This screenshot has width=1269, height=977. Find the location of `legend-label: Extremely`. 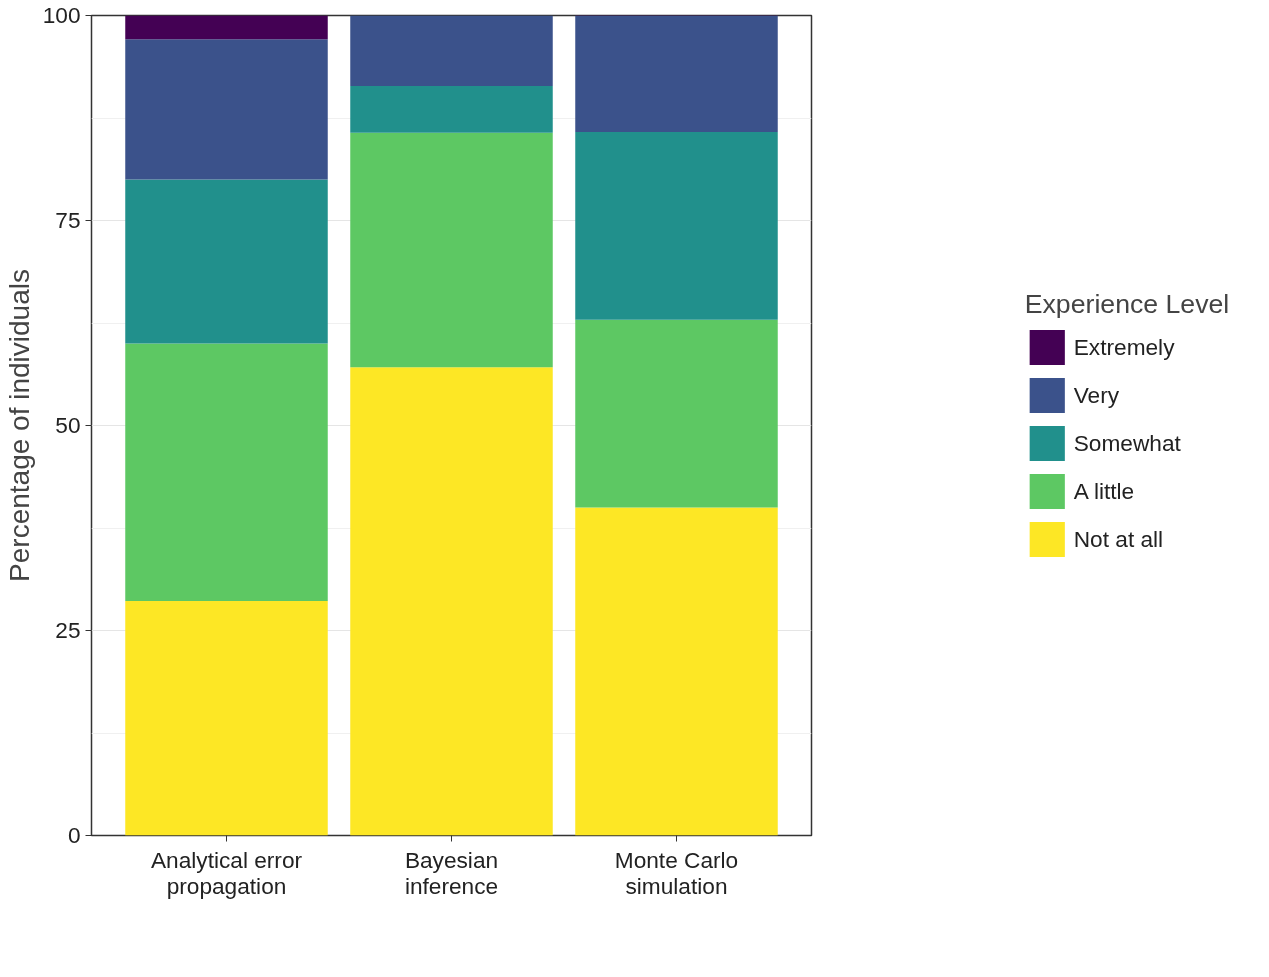

legend-label: Extremely is located at coordinates (1124, 347).